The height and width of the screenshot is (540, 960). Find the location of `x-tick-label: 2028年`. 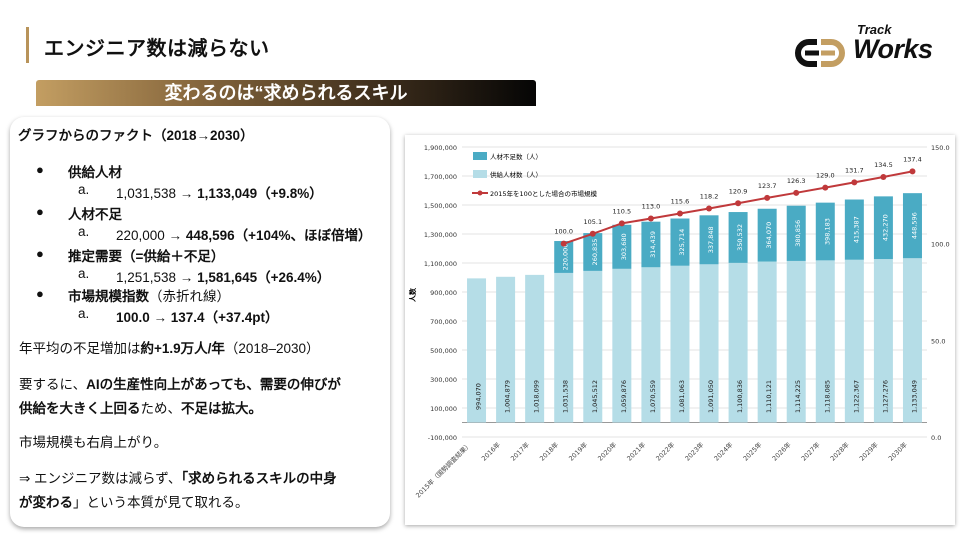

x-tick-label: 2028年 is located at coordinates (839, 451).